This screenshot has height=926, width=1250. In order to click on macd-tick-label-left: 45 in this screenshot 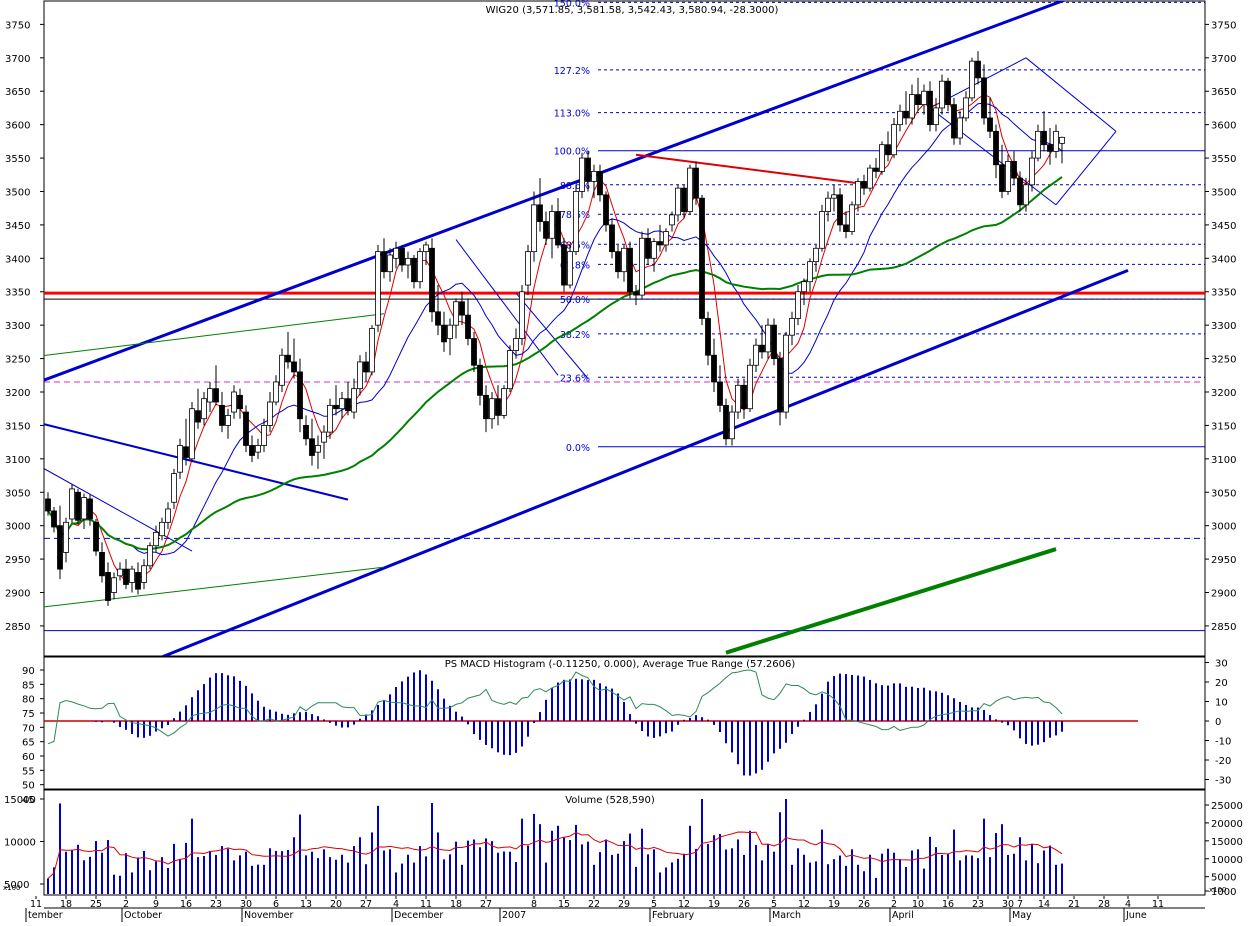, I will do `click(28, 800)`.